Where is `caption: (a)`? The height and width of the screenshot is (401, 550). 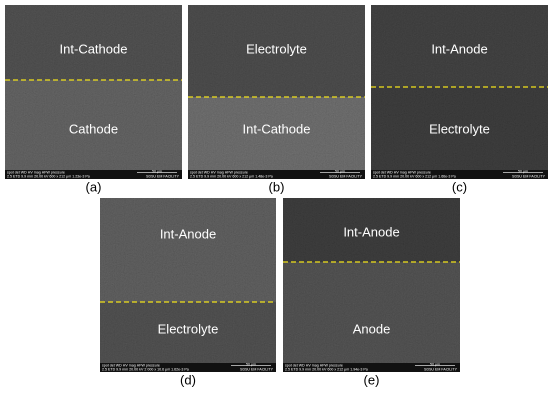
caption: (a) is located at coordinates (94, 186).